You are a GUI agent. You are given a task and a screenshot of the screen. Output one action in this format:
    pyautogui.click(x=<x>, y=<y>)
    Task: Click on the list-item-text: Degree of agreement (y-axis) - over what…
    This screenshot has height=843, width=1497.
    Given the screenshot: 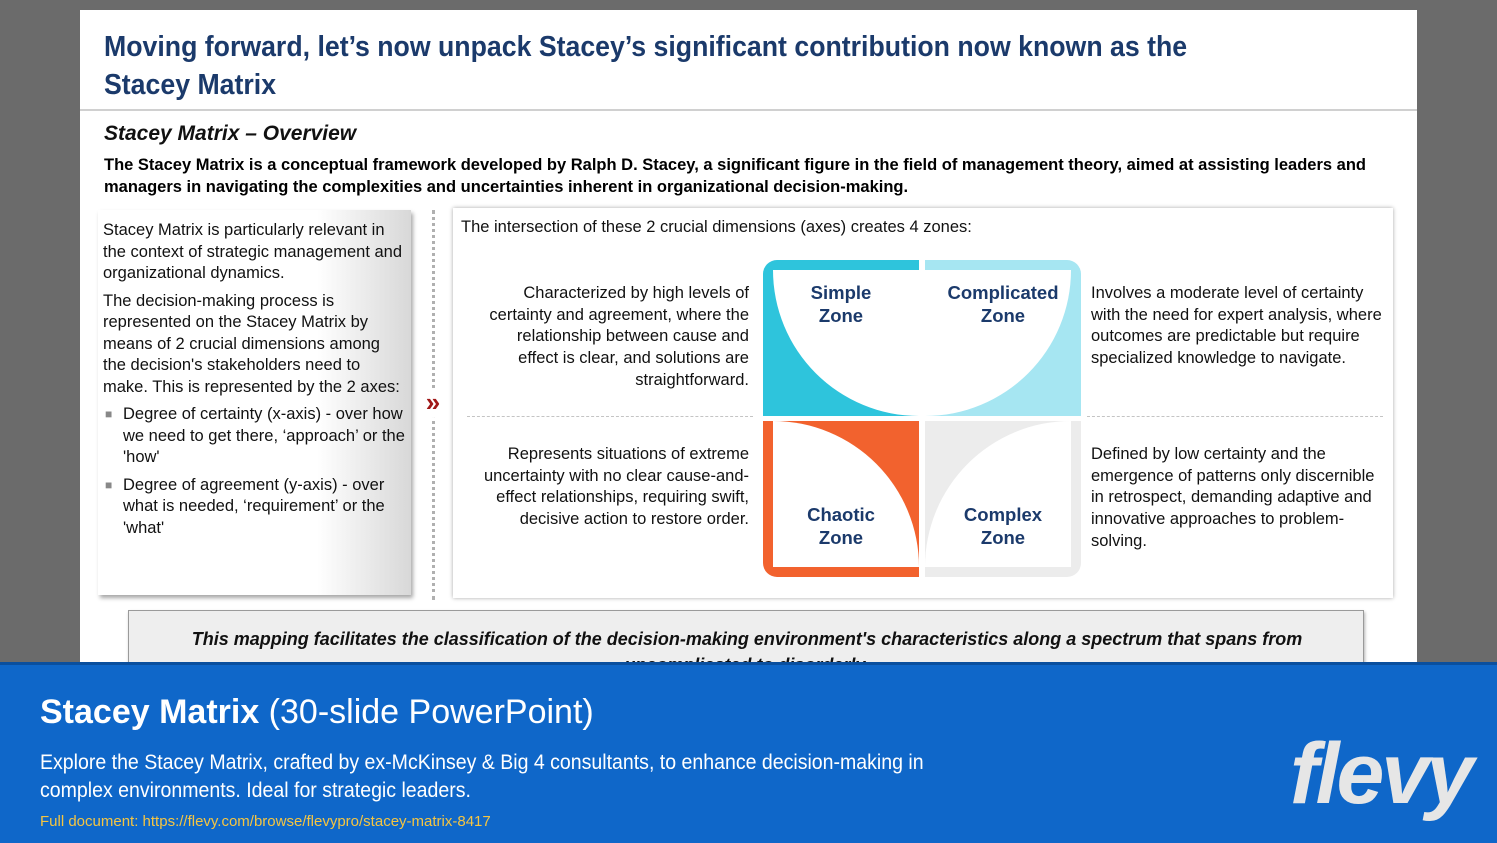 What is the action you would take?
    pyautogui.click(x=254, y=506)
    